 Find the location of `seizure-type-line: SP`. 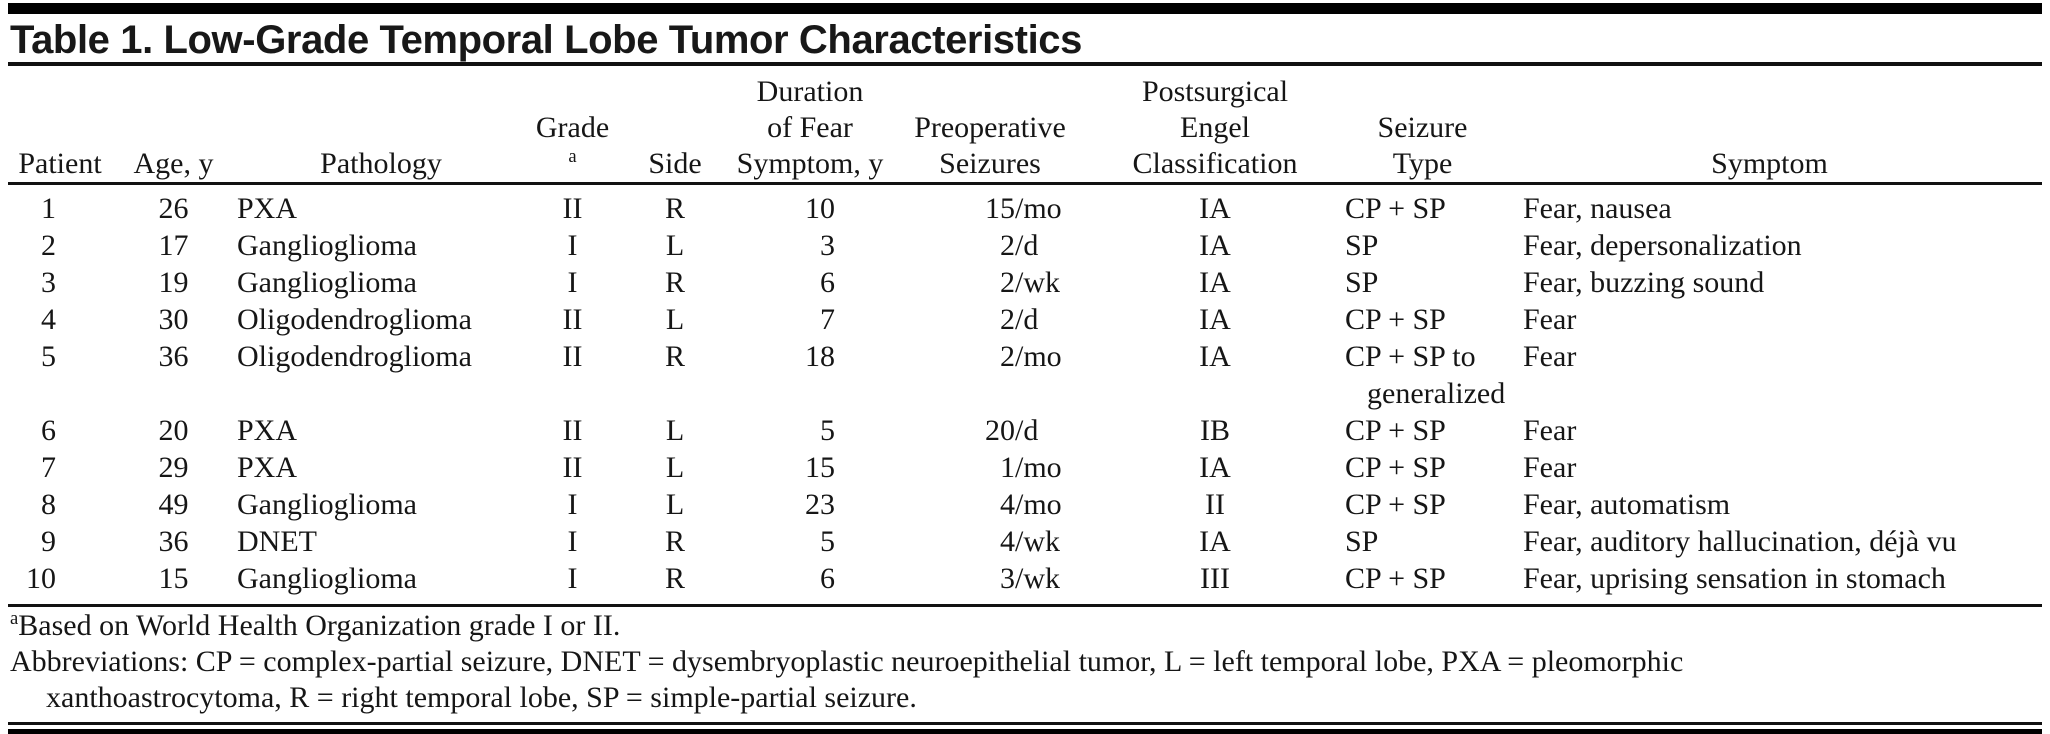

seizure-type-line: SP is located at coordinates (1362, 282).